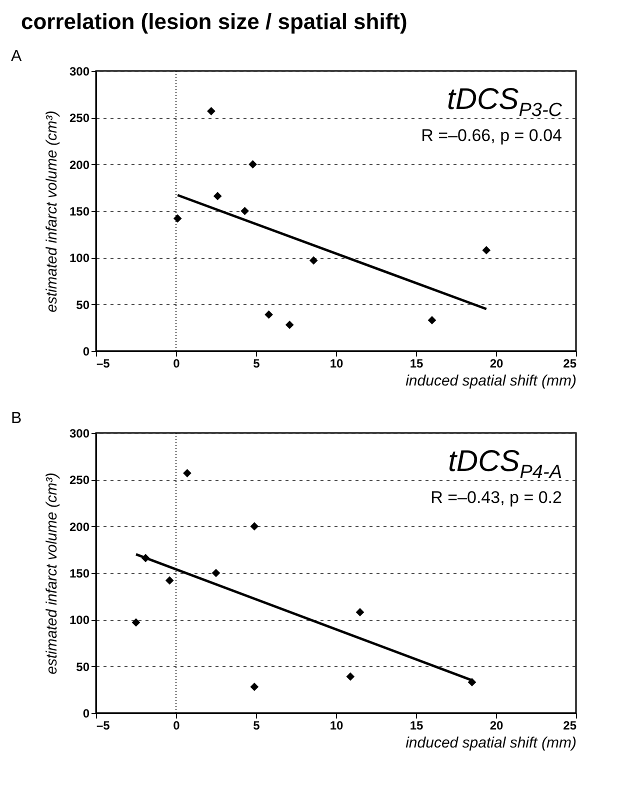 This screenshot has height=799, width=620. What do you see at coordinates (491, 135) in the screenshot?
I see `annotation: R =–0.66, p = 0.04` at bounding box center [491, 135].